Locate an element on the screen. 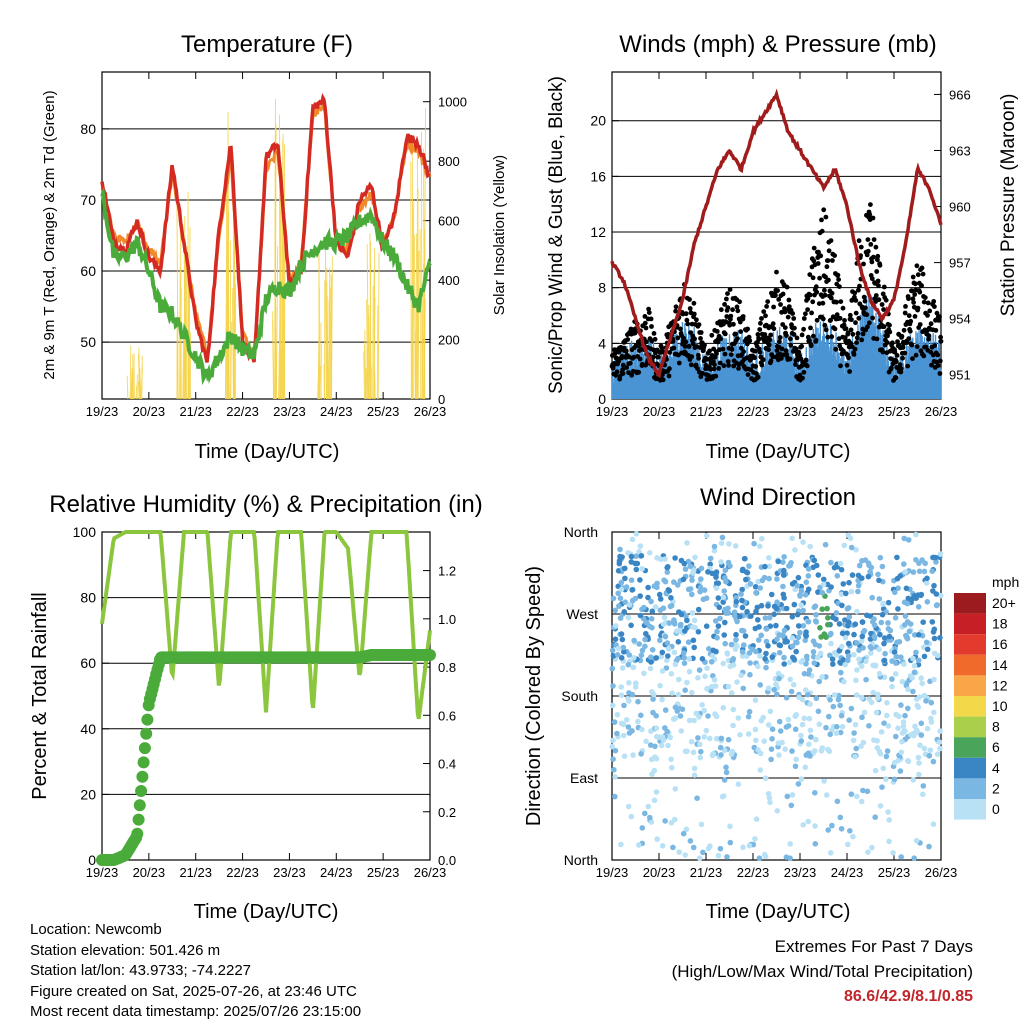 This screenshot has height=1024, width=1024. temperature-y2tick-label: 400 is located at coordinates (449, 280).